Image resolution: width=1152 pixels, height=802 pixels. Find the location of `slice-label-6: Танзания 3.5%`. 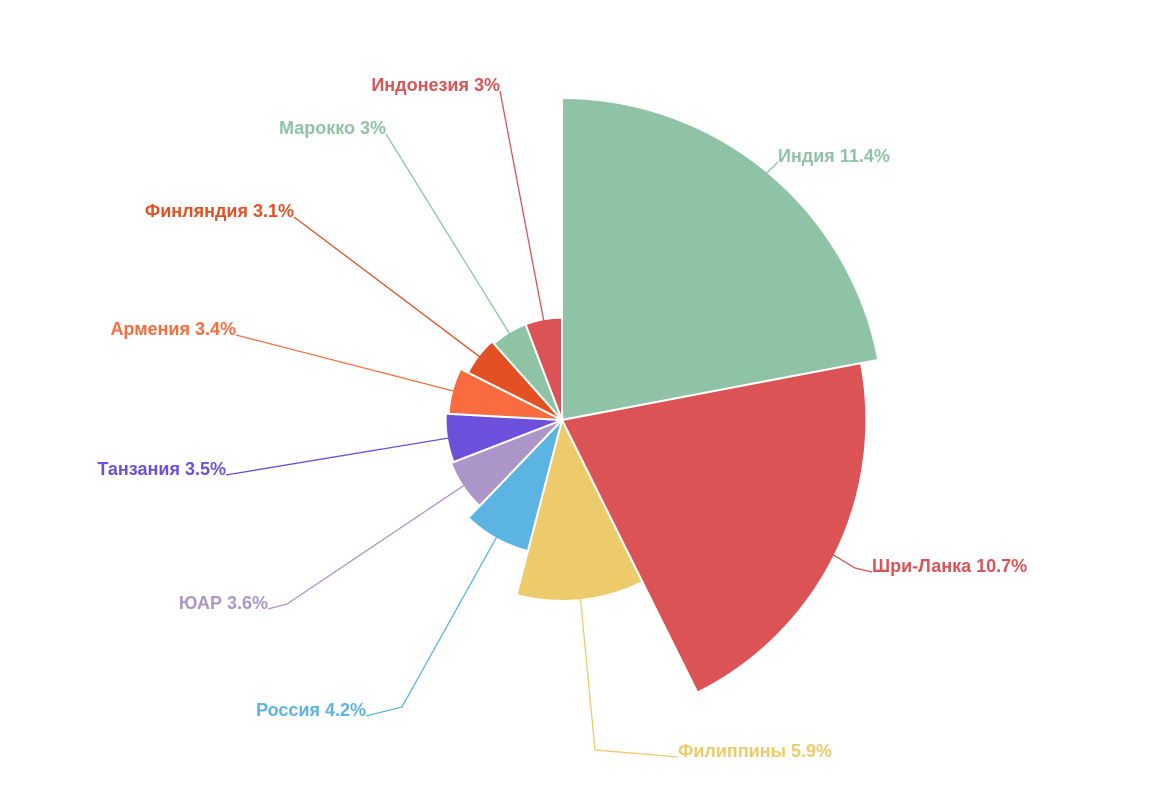

slice-label-6: Танзания 3.5% is located at coordinates (161, 469).